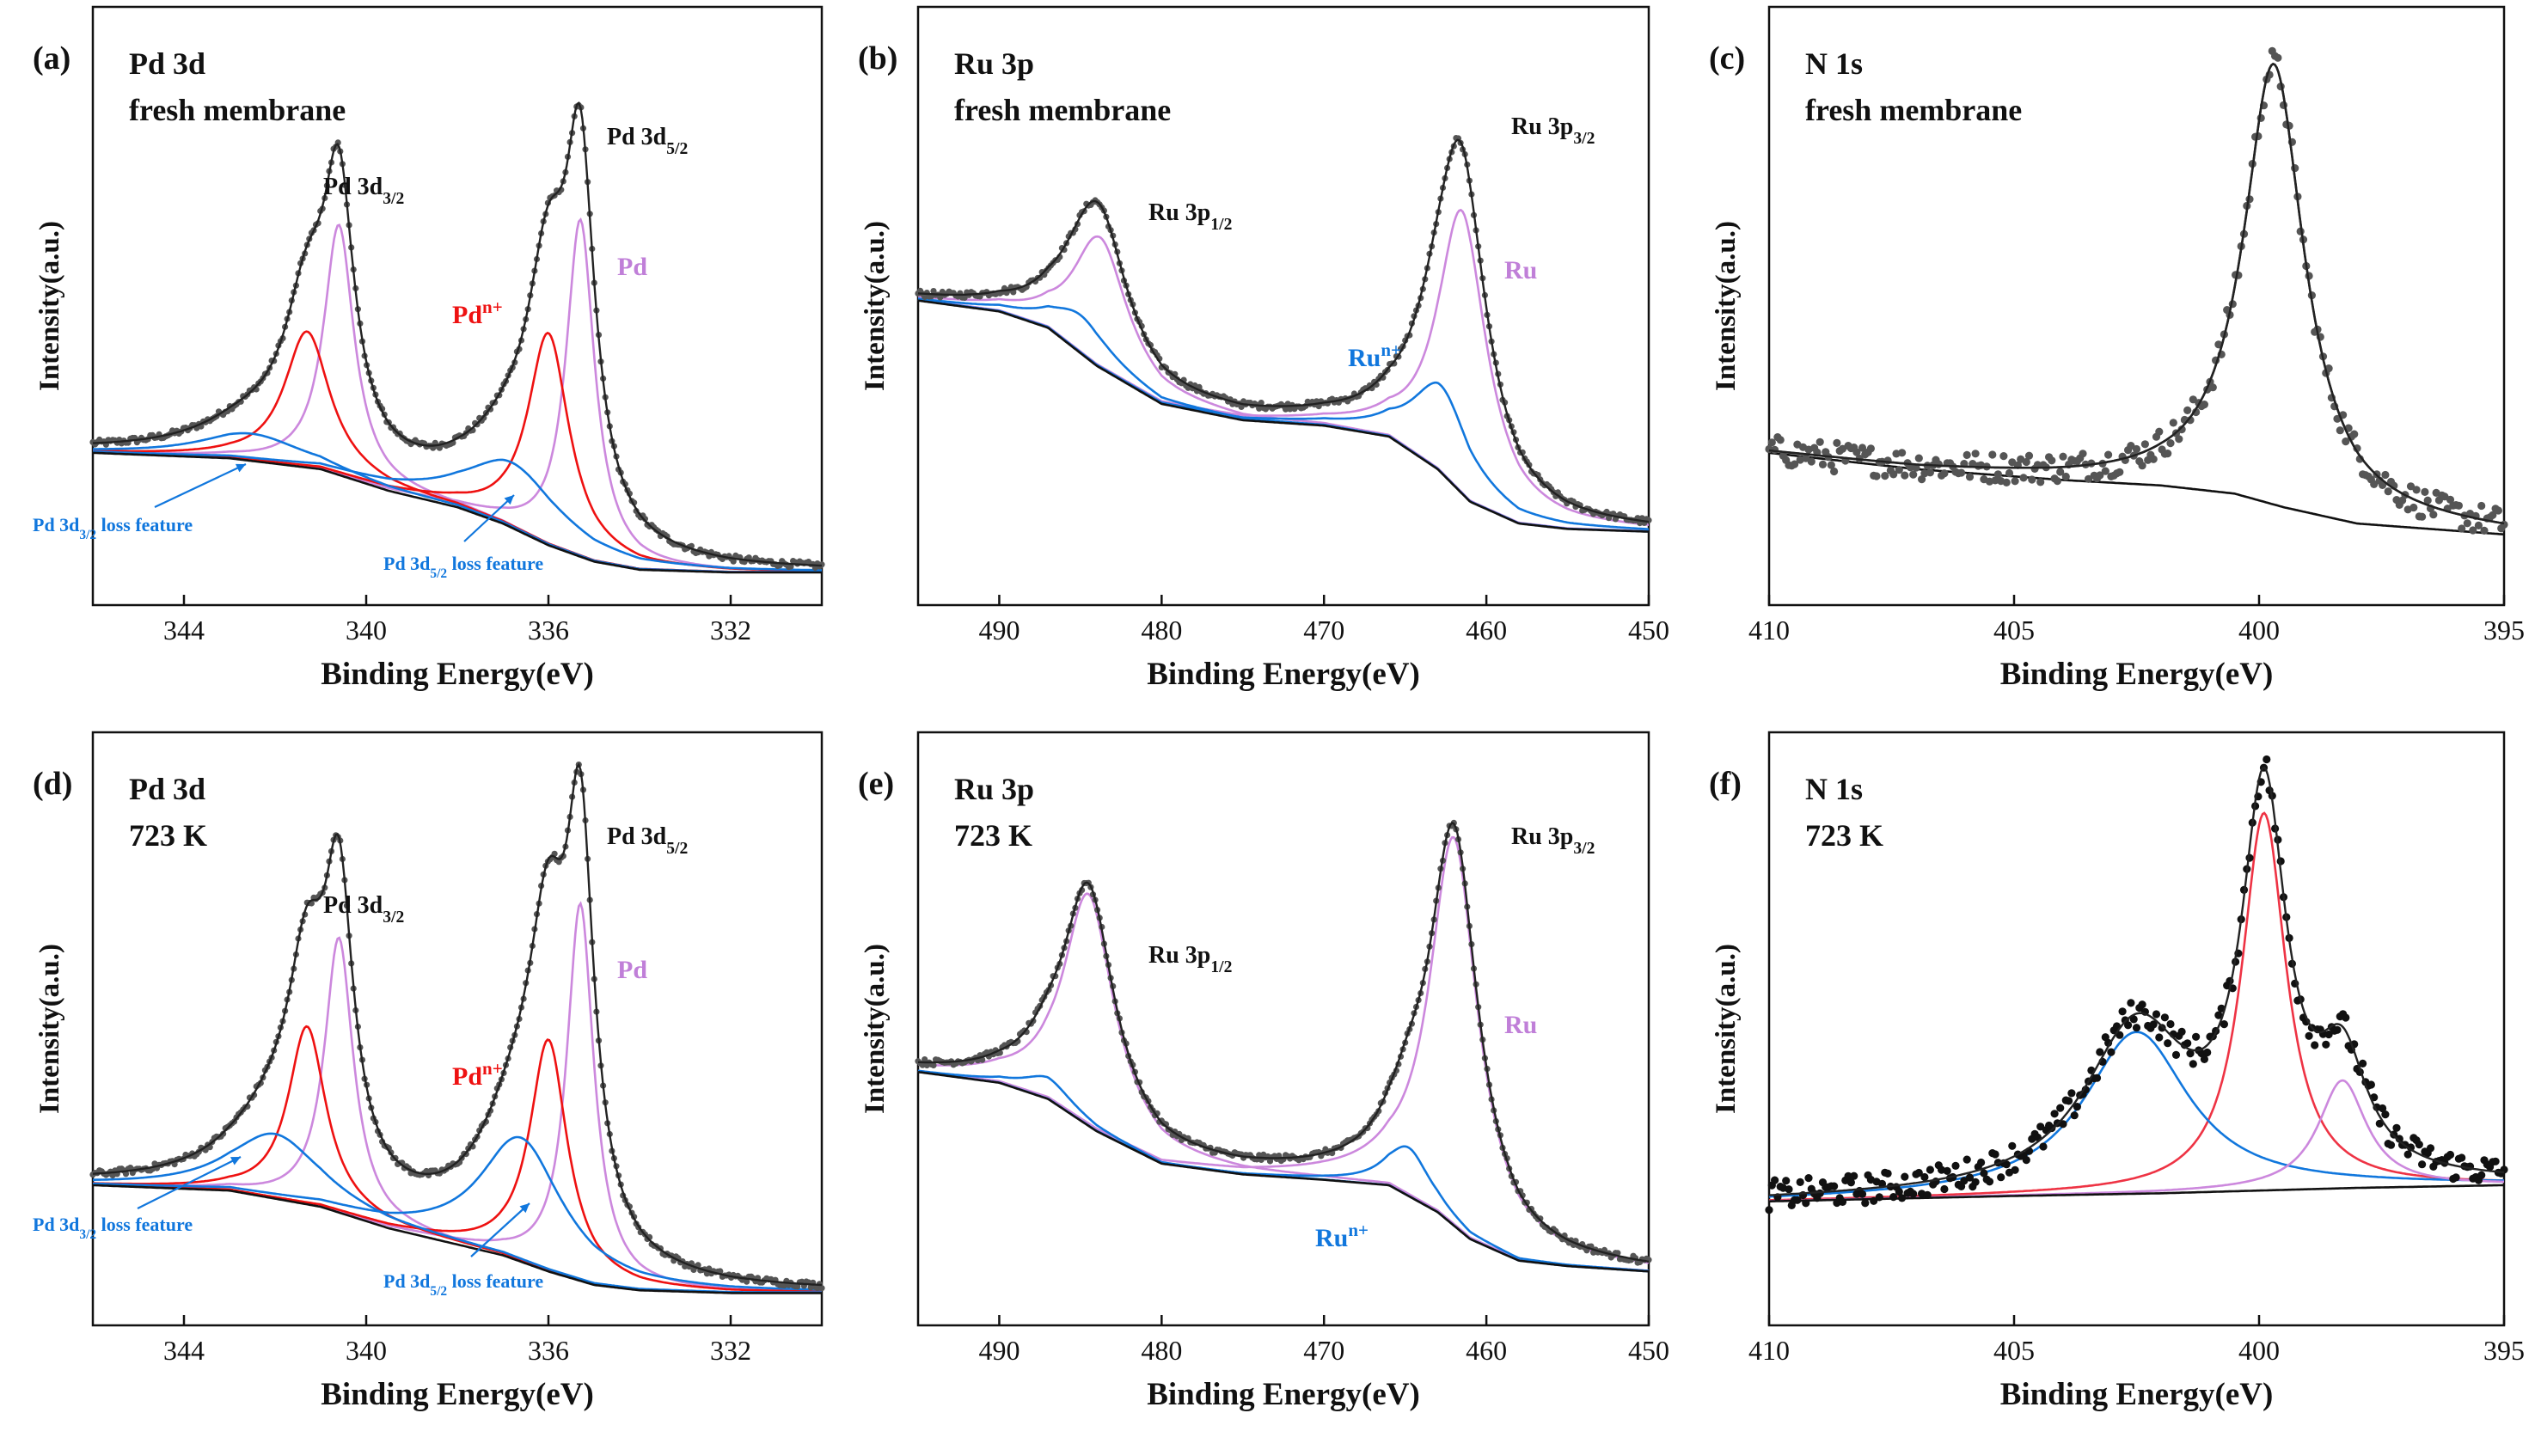 The height and width of the screenshot is (1456, 2535). I want to click on panel-subtitle: 723 K, so click(168, 836).